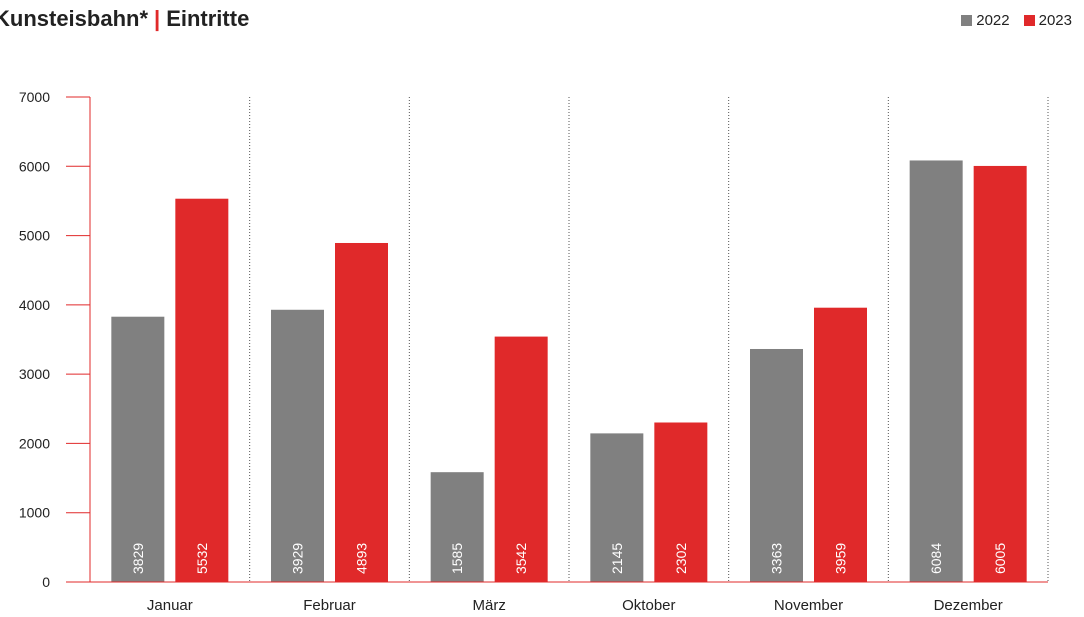 The image size is (1084, 617). What do you see at coordinates (329, 605) in the screenshot?
I see `x-category-label: Februar` at bounding box center [329, 605].